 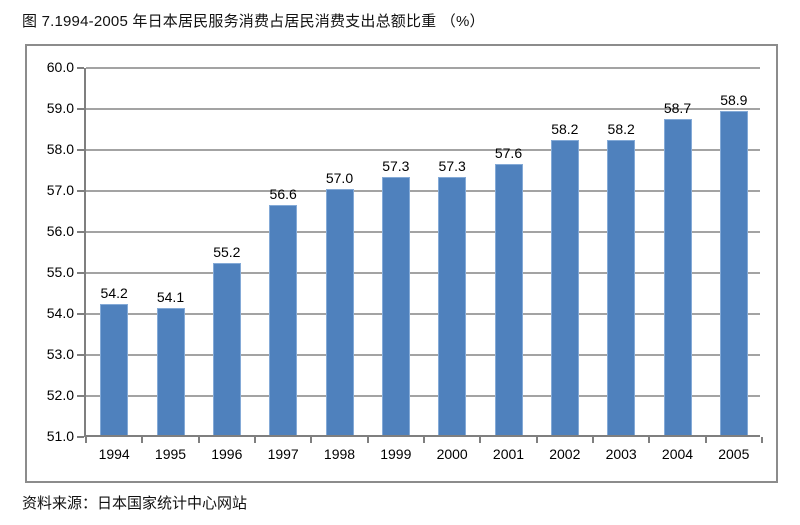 What do you see at coordinates (114, 454) in the screenshot?
I see `x-tick-label: 1994` at bounding box center [114, 454].